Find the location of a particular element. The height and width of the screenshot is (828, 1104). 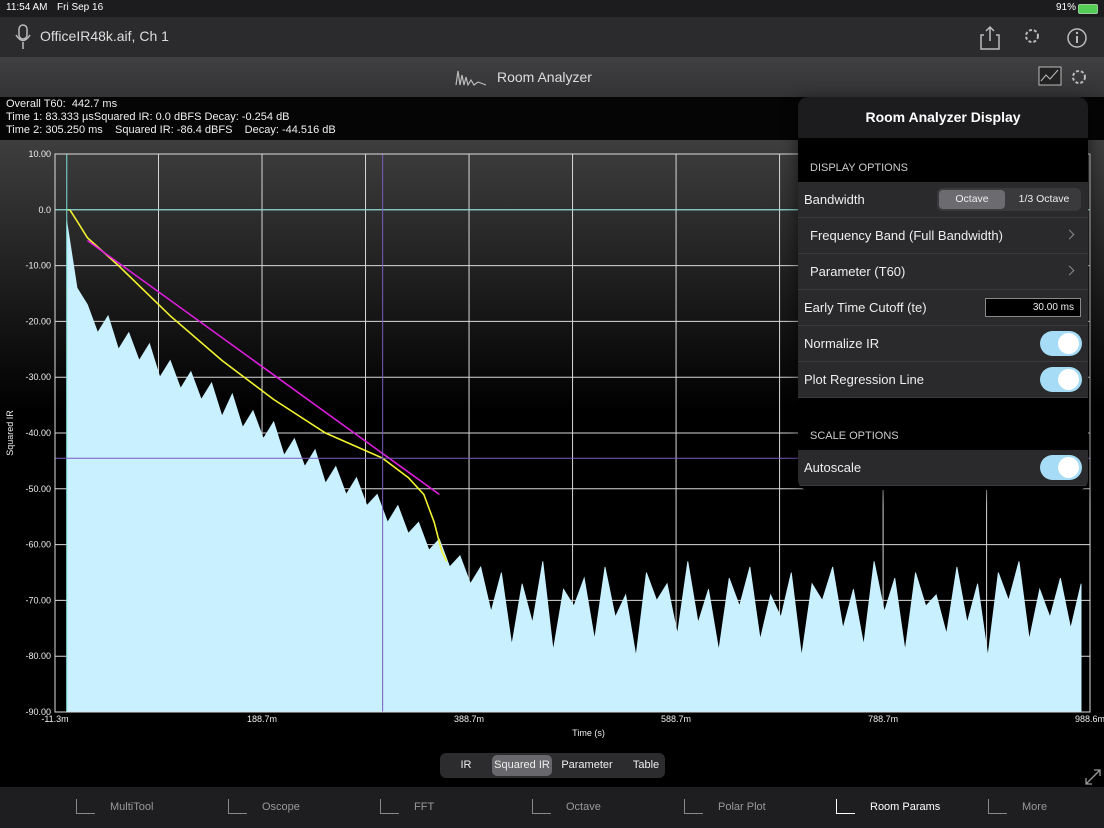

x-tick-label: 588.7m is located at coordinates (676, 719).